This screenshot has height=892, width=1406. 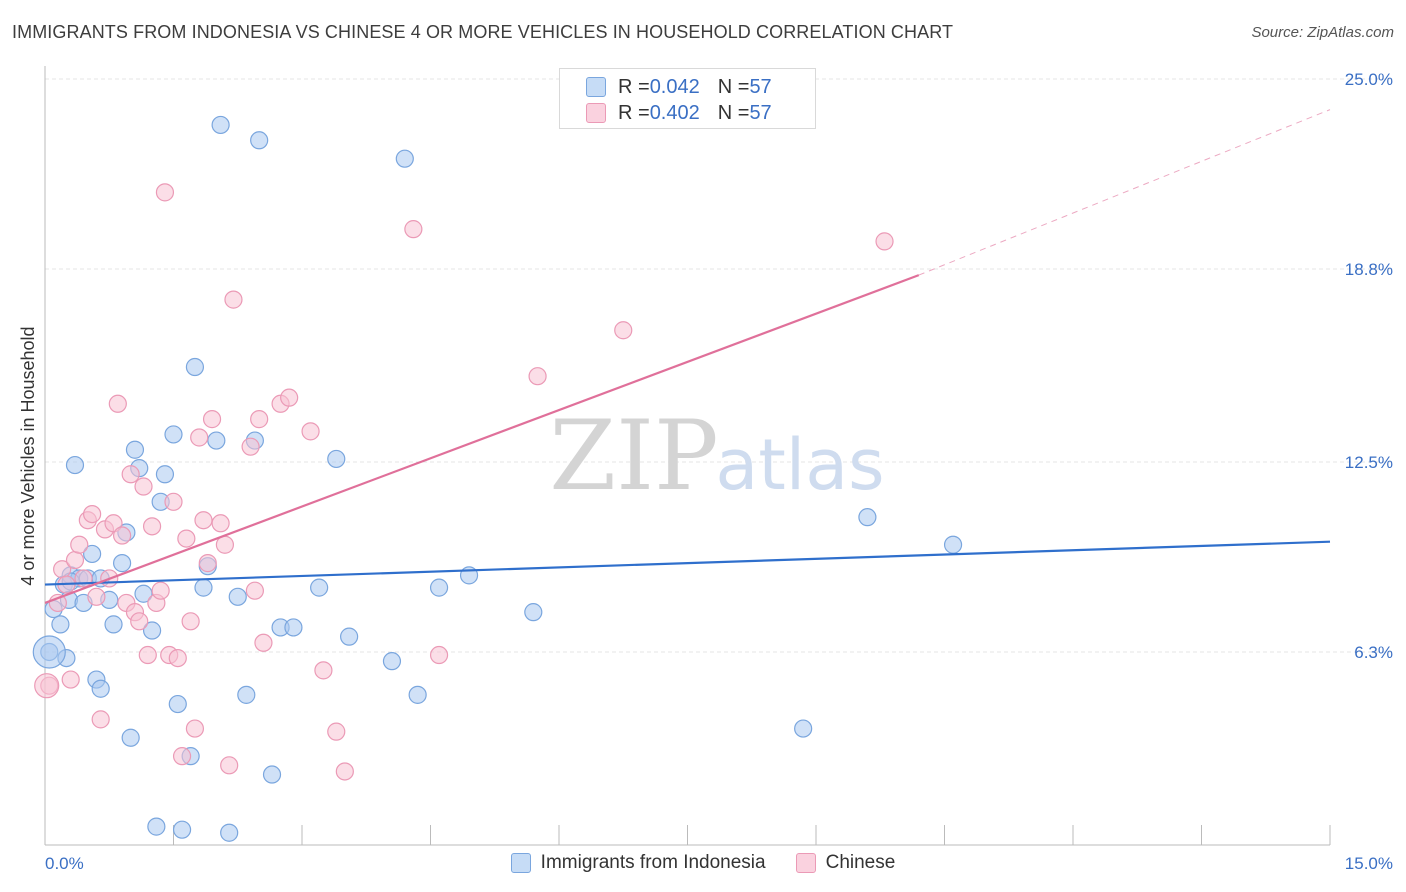 I want to click on watermark-atlas: atlas, so click(x=799, y=465).